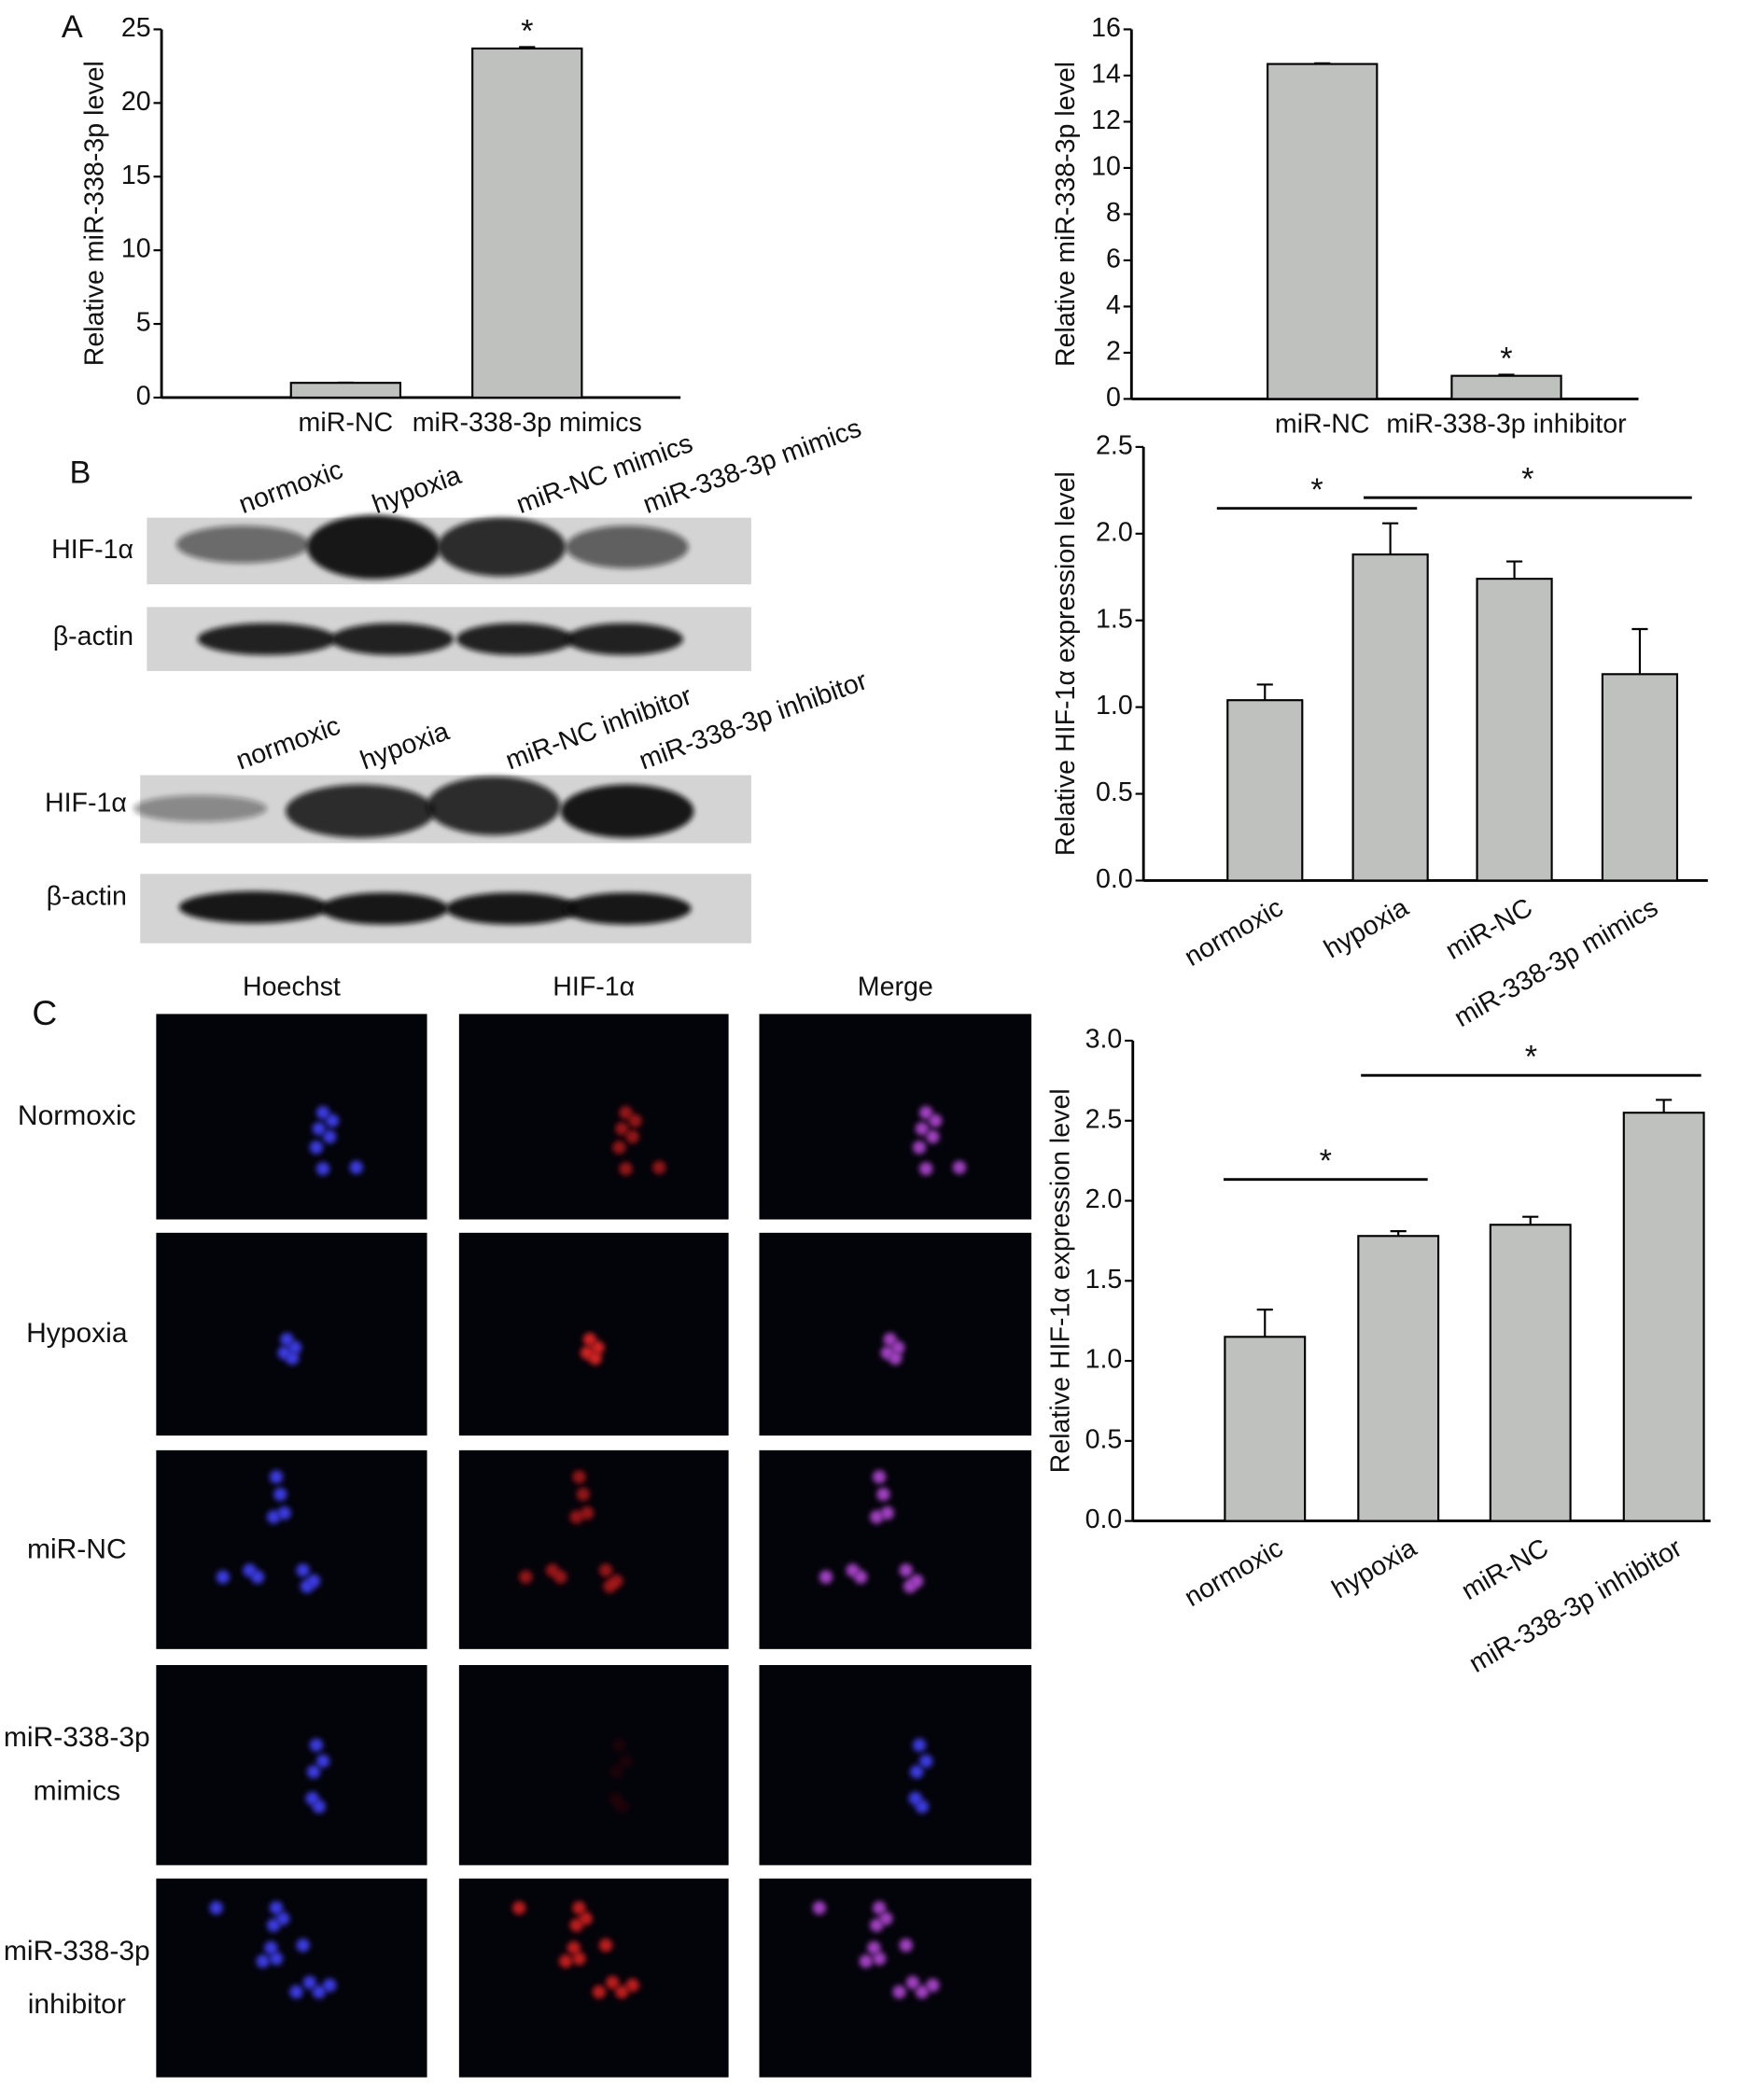  I want to click on y-tick-label: 16, so click(1106, 28).